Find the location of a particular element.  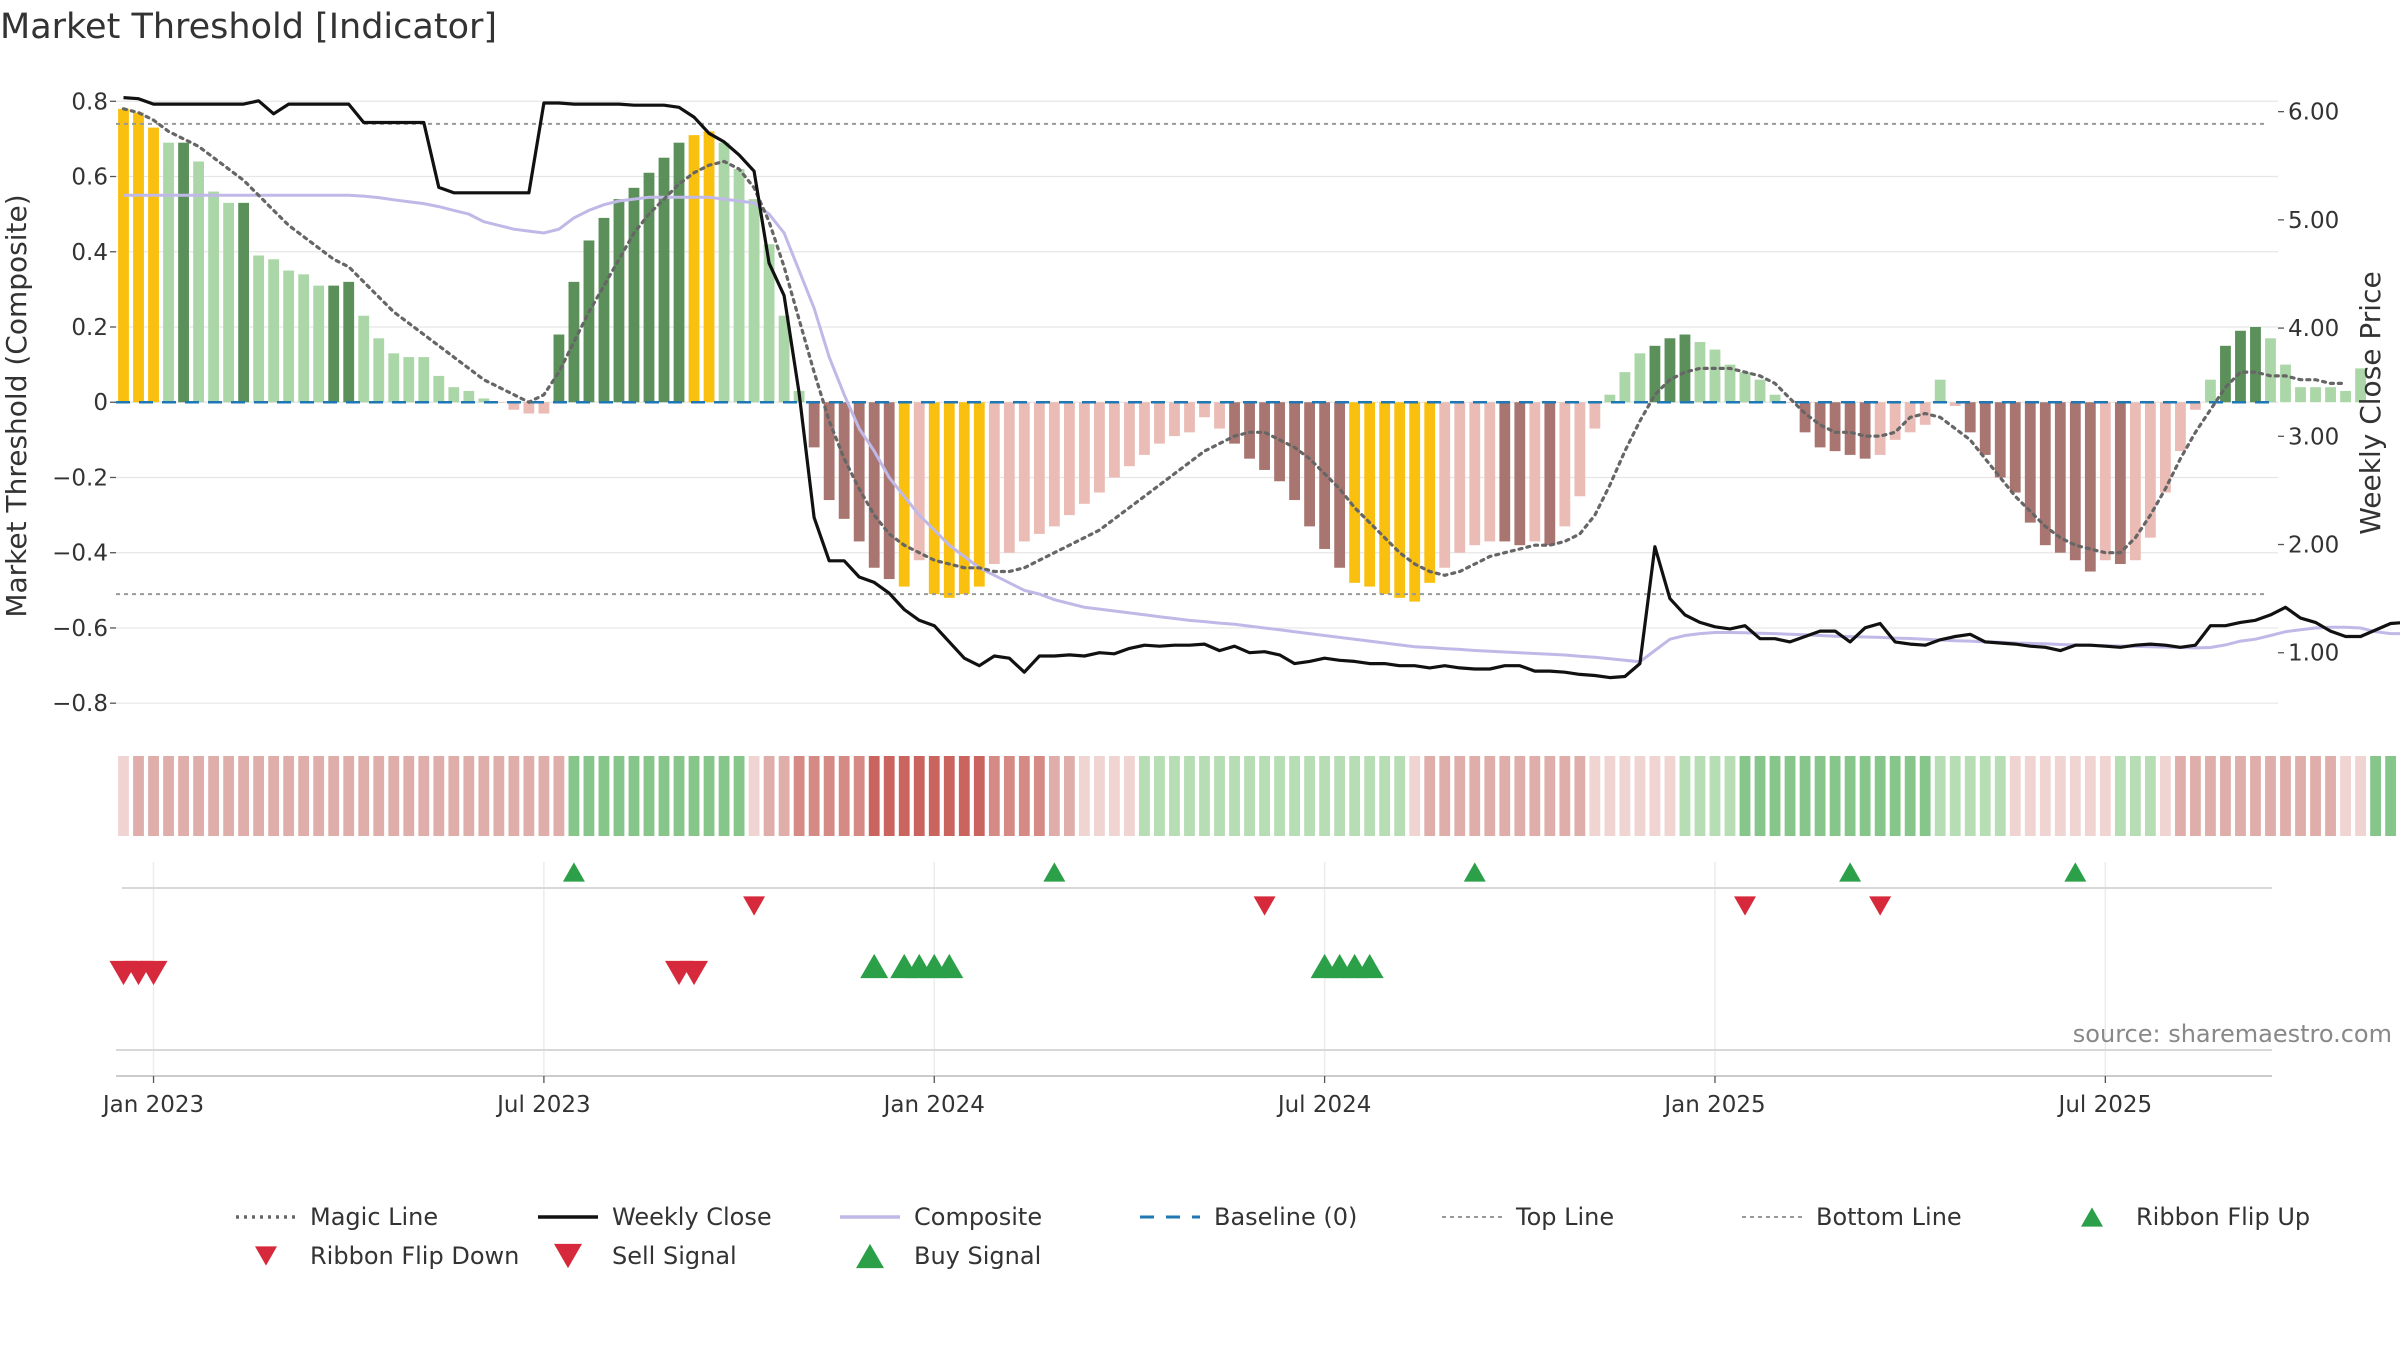

left-tick-label: −0.2 is located at coordinates (80, 478).